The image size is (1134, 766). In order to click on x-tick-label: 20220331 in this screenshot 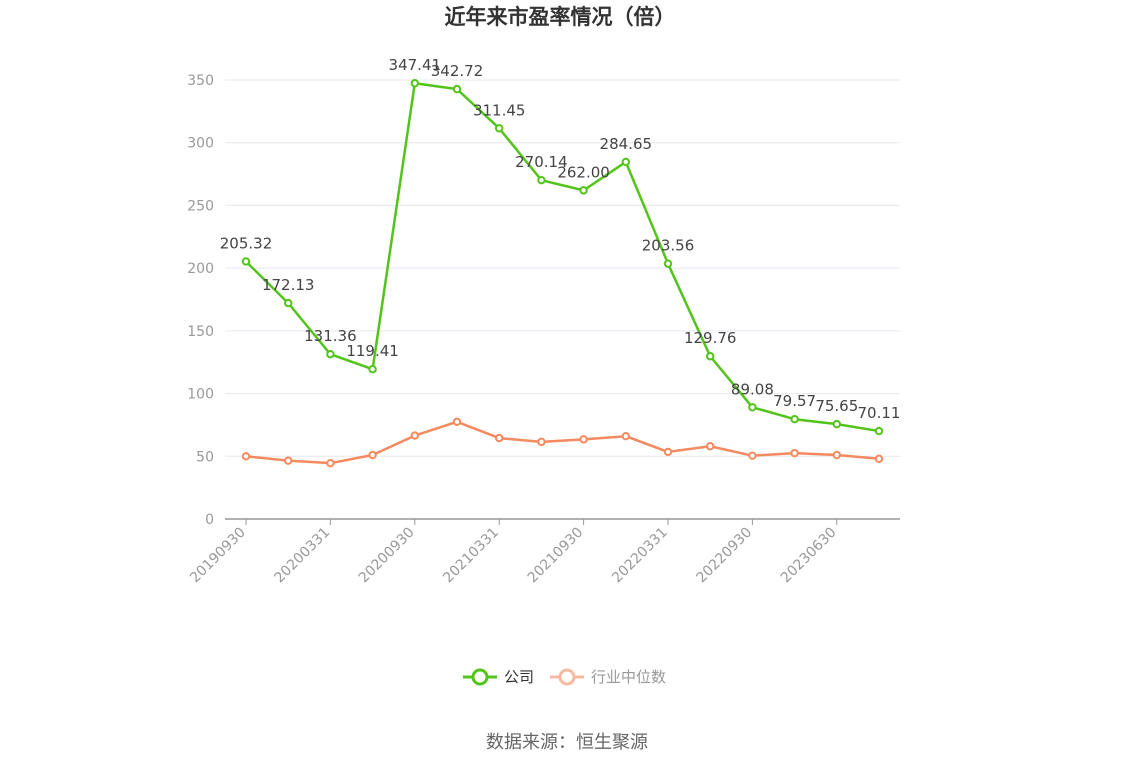, I will do `click(640, 556)`.